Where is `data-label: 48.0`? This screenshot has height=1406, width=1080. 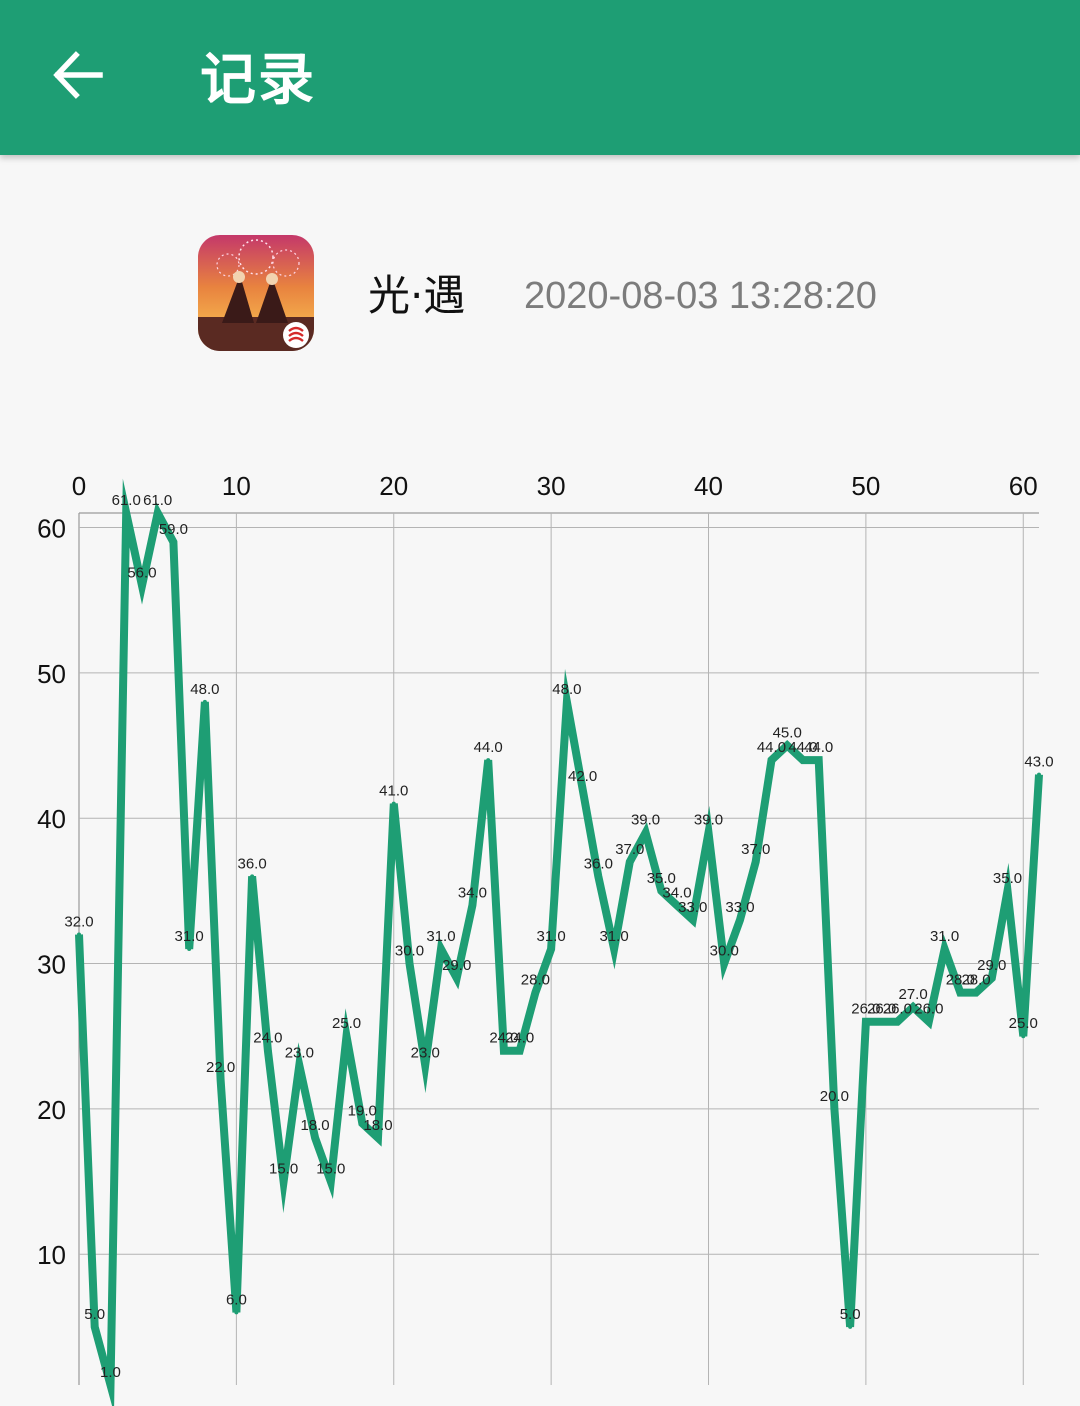 data-label: 48.0 is located at coordinates (566, 689).